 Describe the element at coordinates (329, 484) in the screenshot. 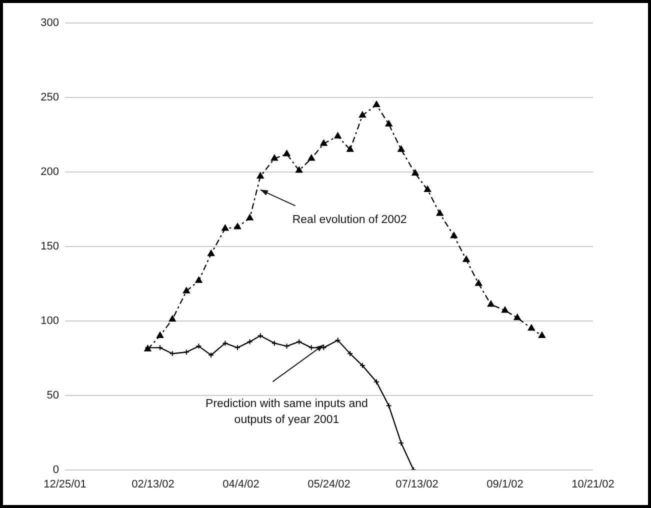

I see `x-tick-label: 05/24/02` at that location.